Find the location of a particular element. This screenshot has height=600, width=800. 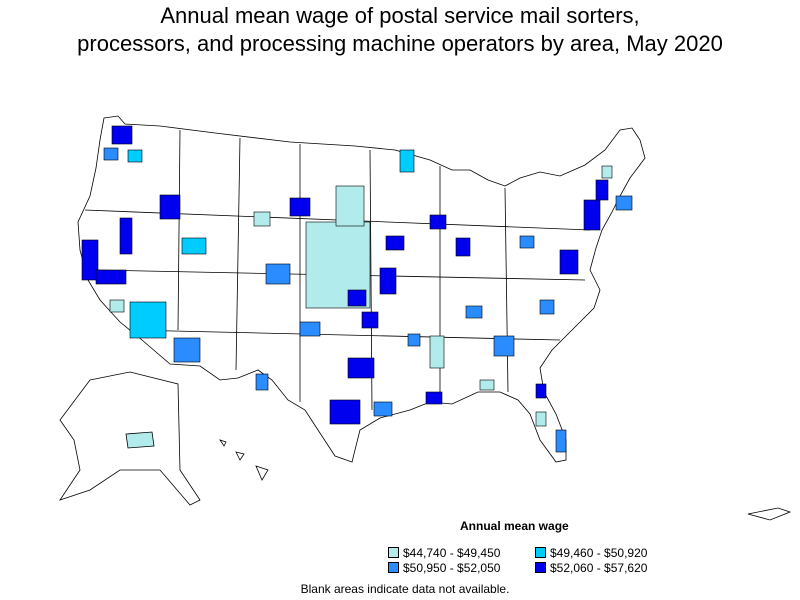

legend-item-1: $44,740 - $49,450 is located at coordinates (444, 553).